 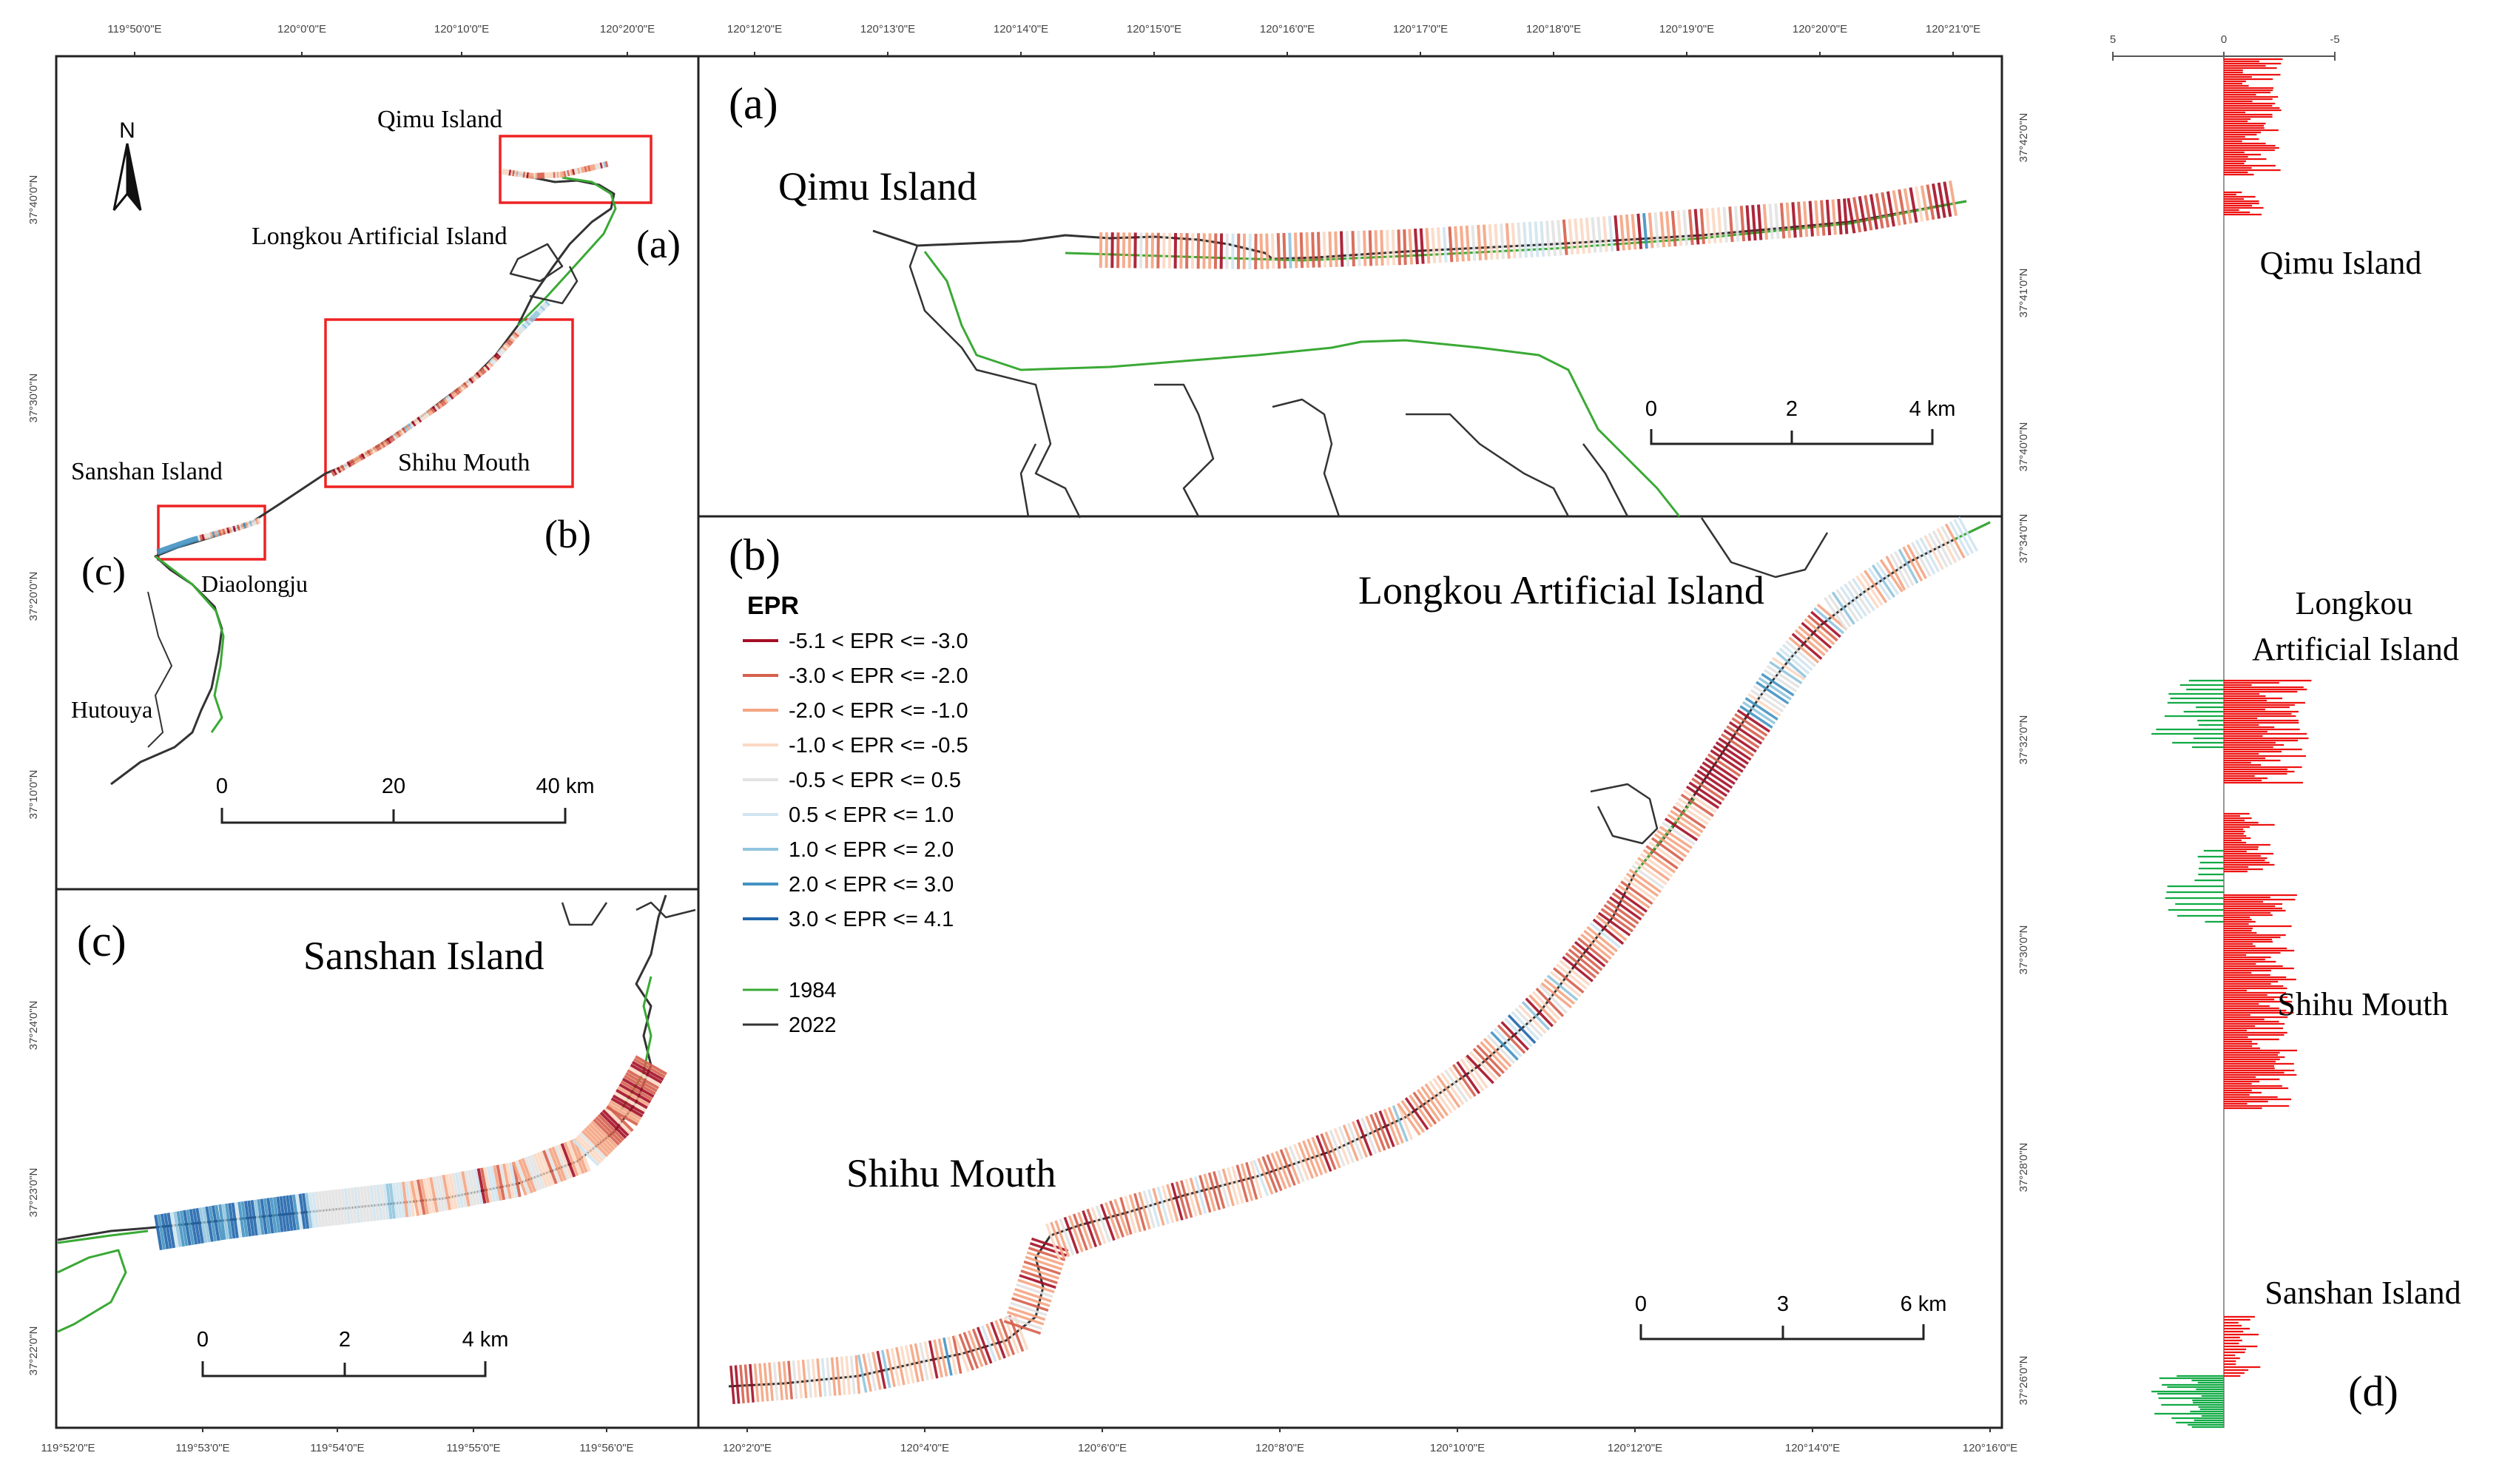 I want to click on panel-a-right-tick-0: 37°42'0"N, so click(x=2023, y=138).